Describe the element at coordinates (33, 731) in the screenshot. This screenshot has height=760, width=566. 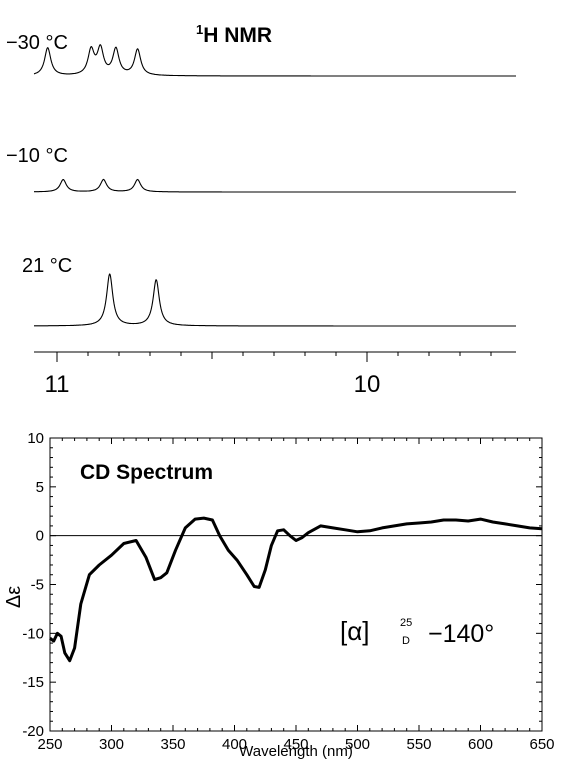
I see `cd-y-tick-label: -20` at that location.